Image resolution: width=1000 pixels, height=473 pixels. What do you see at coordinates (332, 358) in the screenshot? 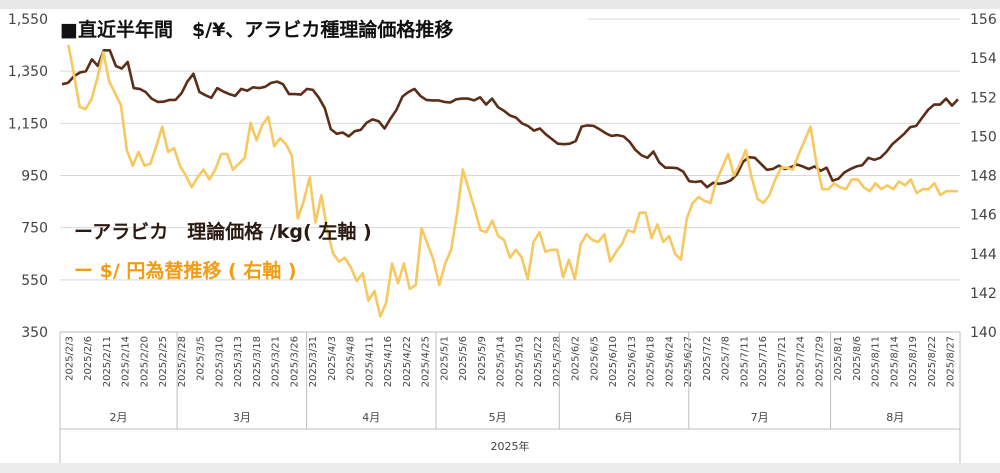
I see `x-tick-label: 2025/4/3` at bounding box center [332, 358].